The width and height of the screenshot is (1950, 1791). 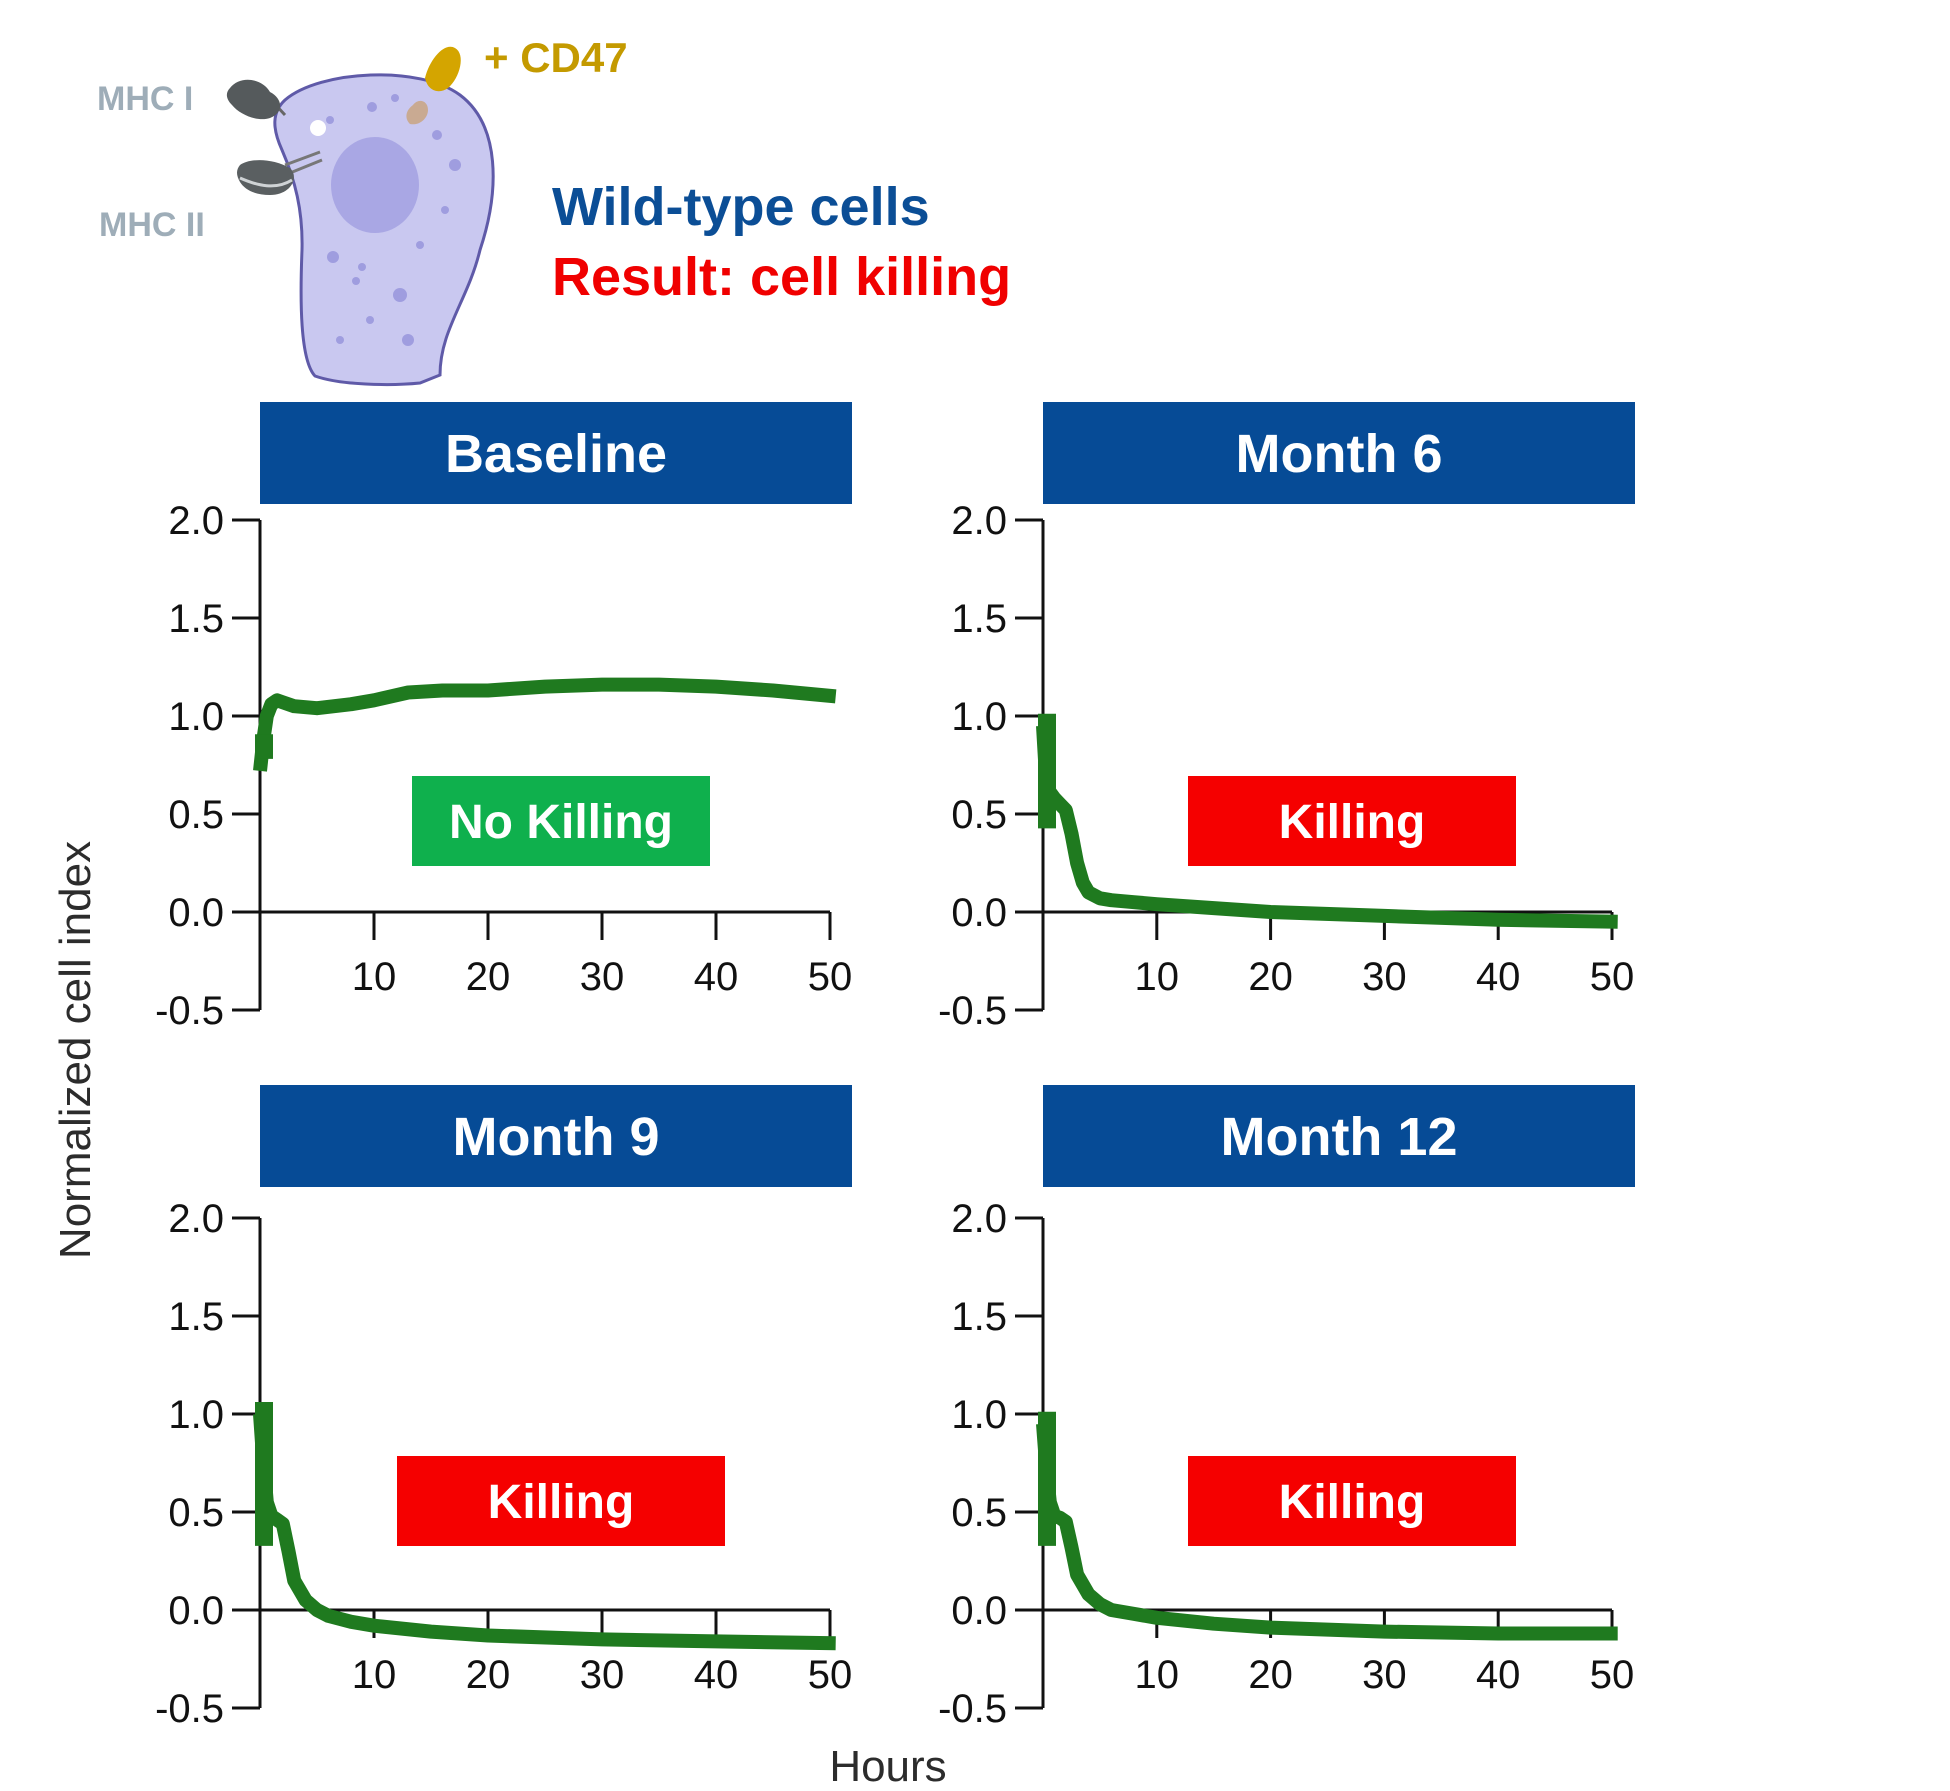 I want to click on panel-title: Month 6, so click(x=1339, y=454).